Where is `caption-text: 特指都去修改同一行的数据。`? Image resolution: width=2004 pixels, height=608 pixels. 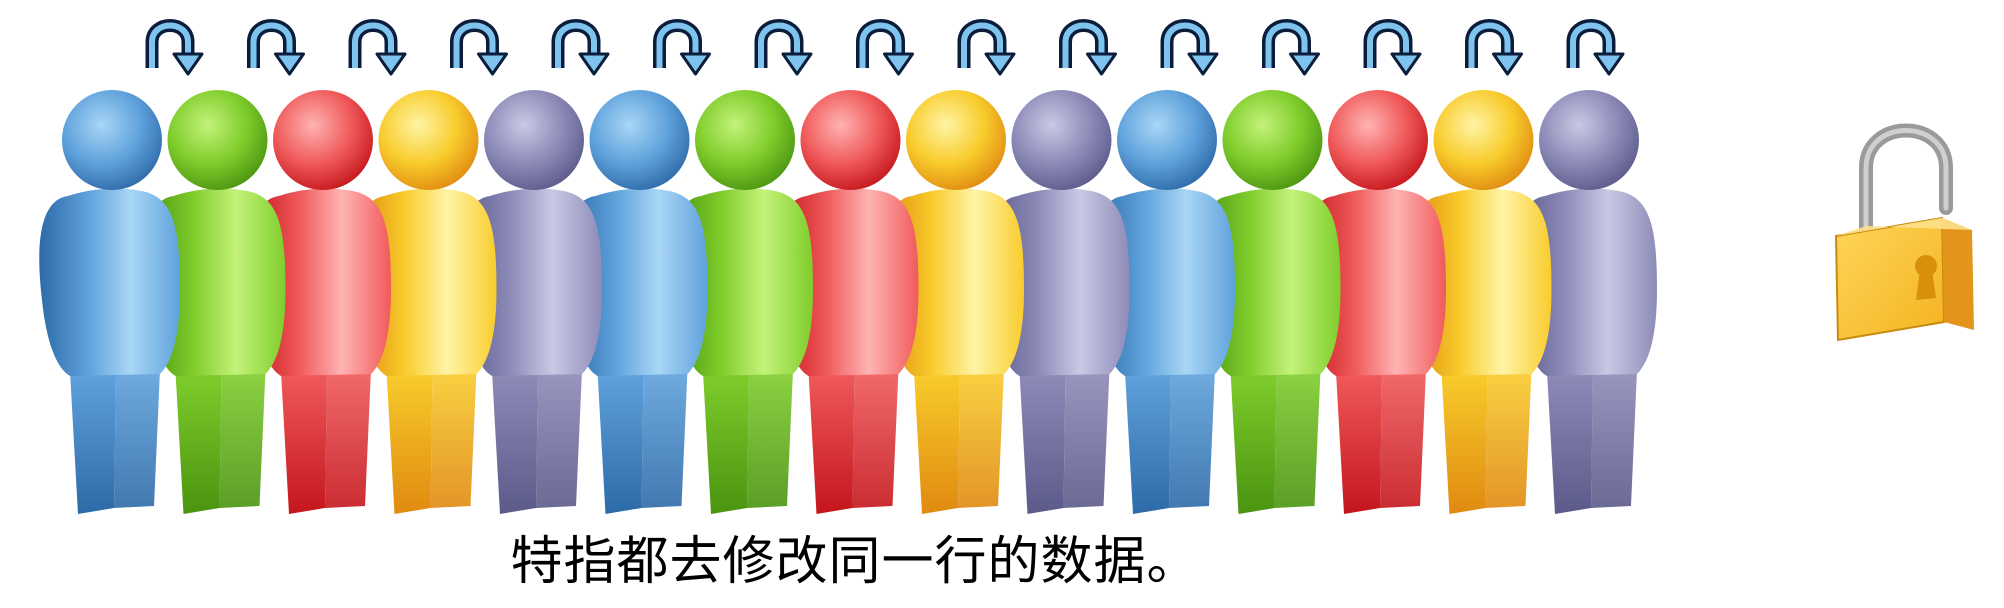 caption-text: 特指都去修改同一行的数据。 is located at coordinates (855, 562).